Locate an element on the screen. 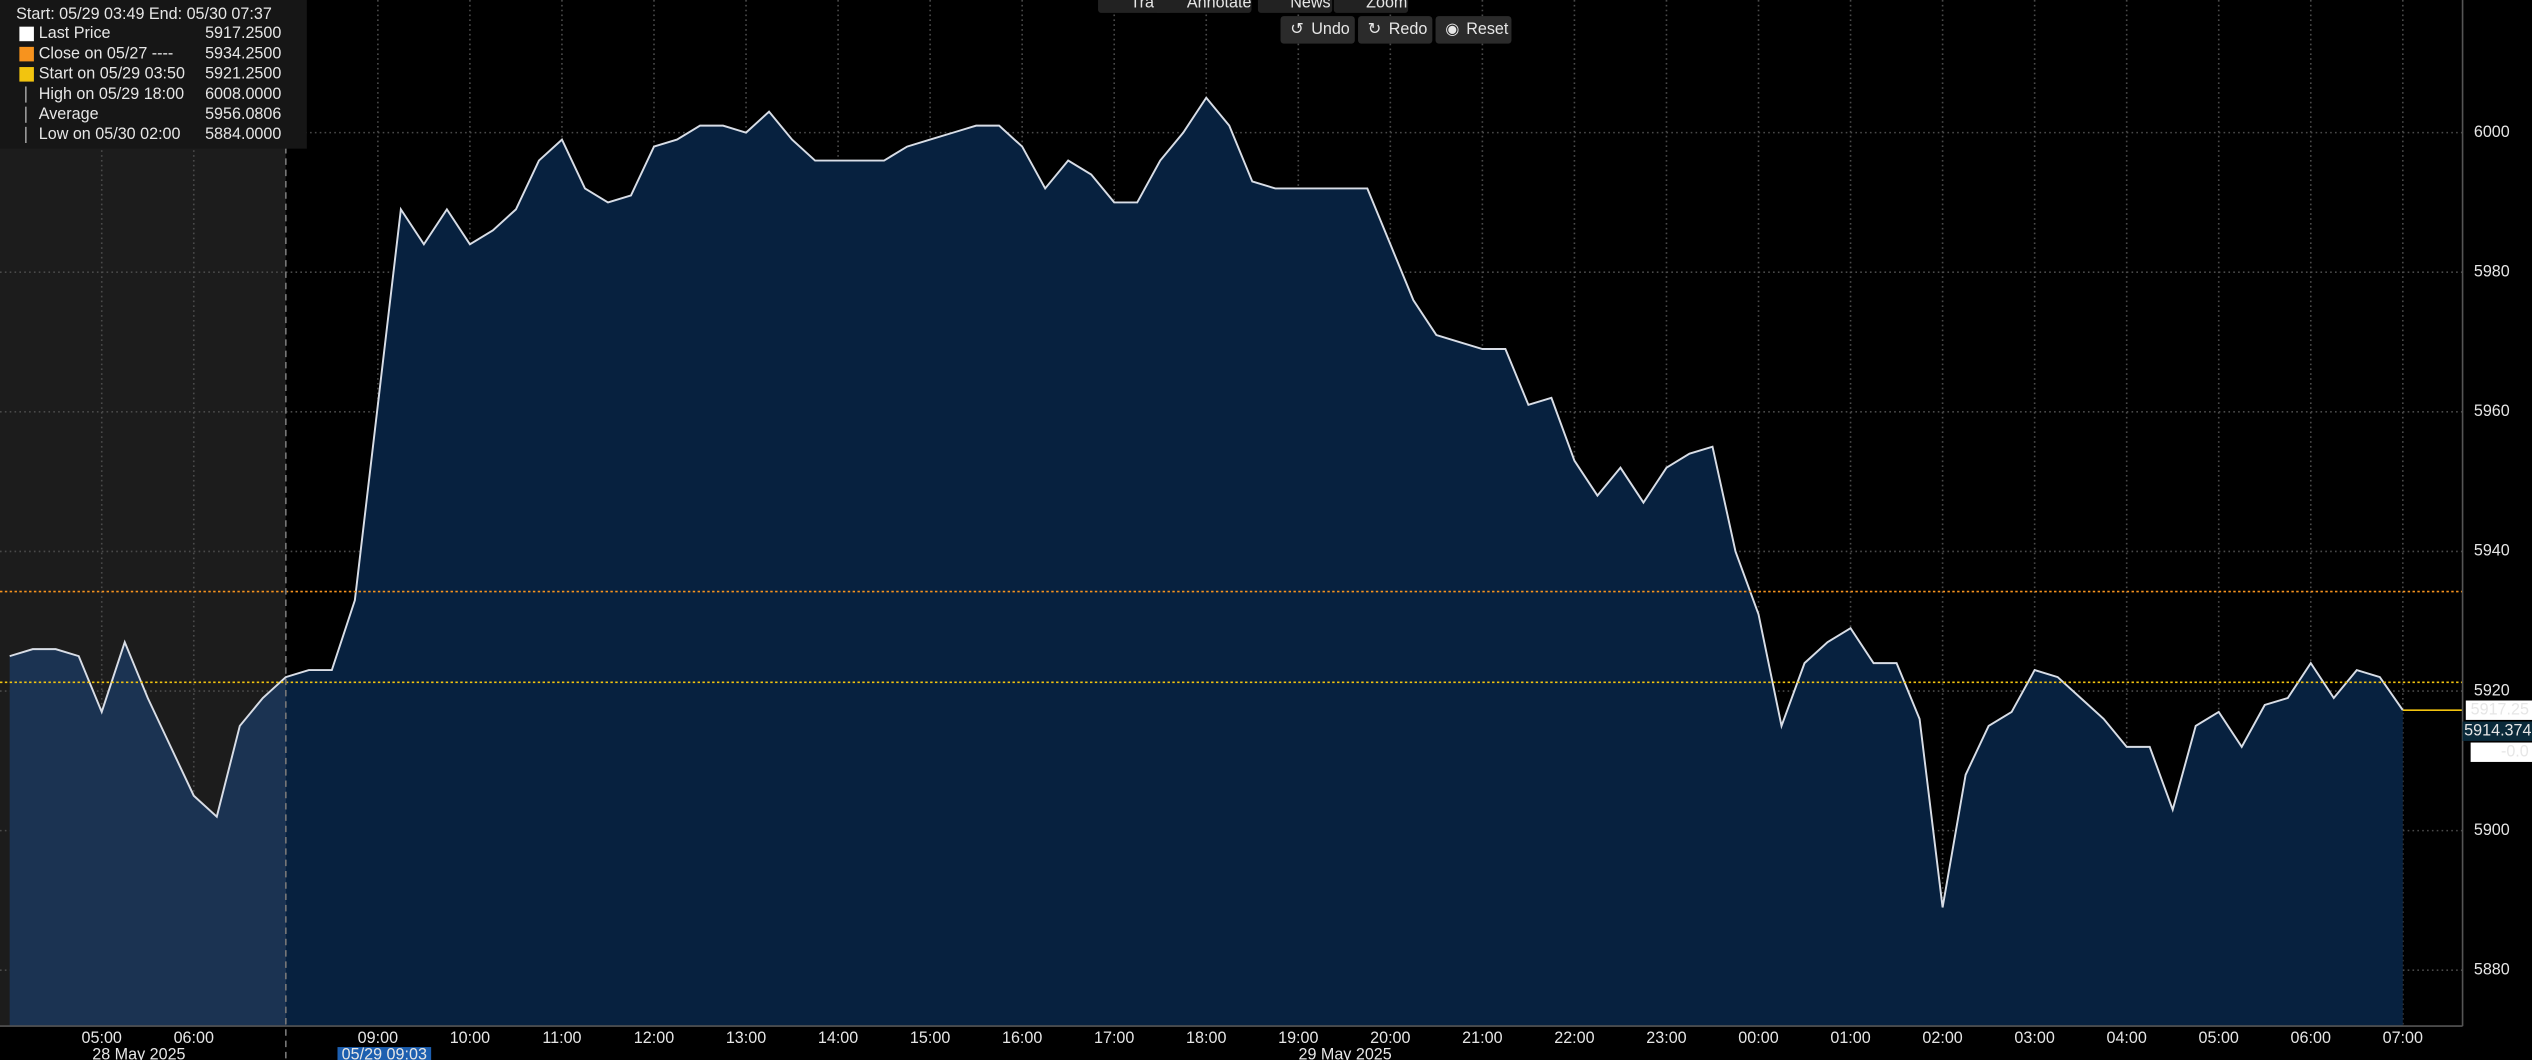  x-tick-label: 21:00 is located at coordinates (1482, 1038).